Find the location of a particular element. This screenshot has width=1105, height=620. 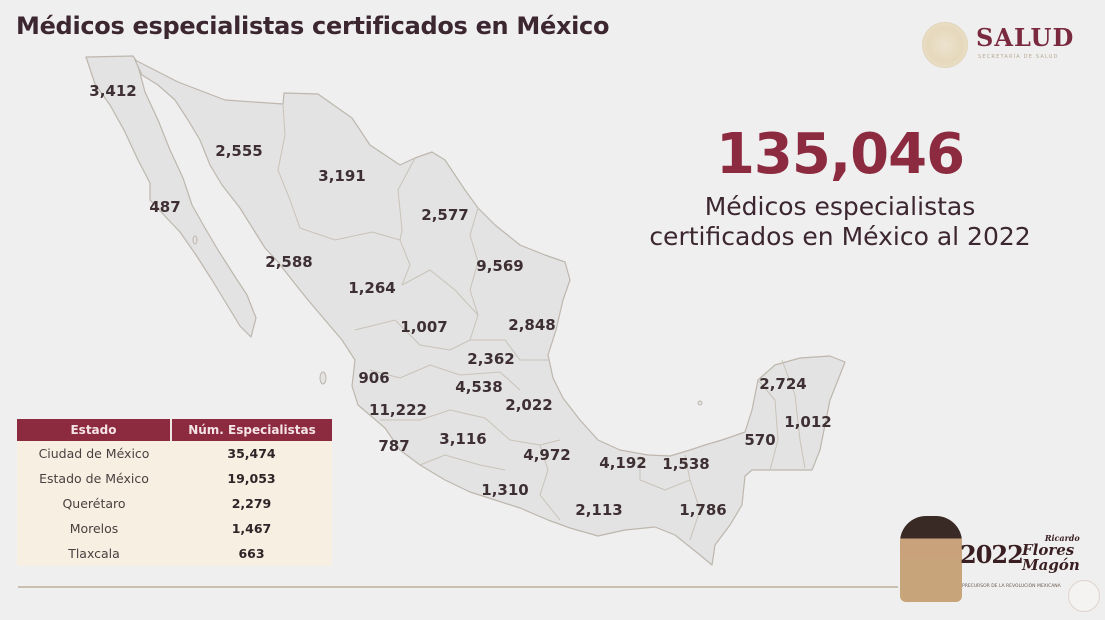

state-value-label: 11,222 is located at coordinates (398, 410).